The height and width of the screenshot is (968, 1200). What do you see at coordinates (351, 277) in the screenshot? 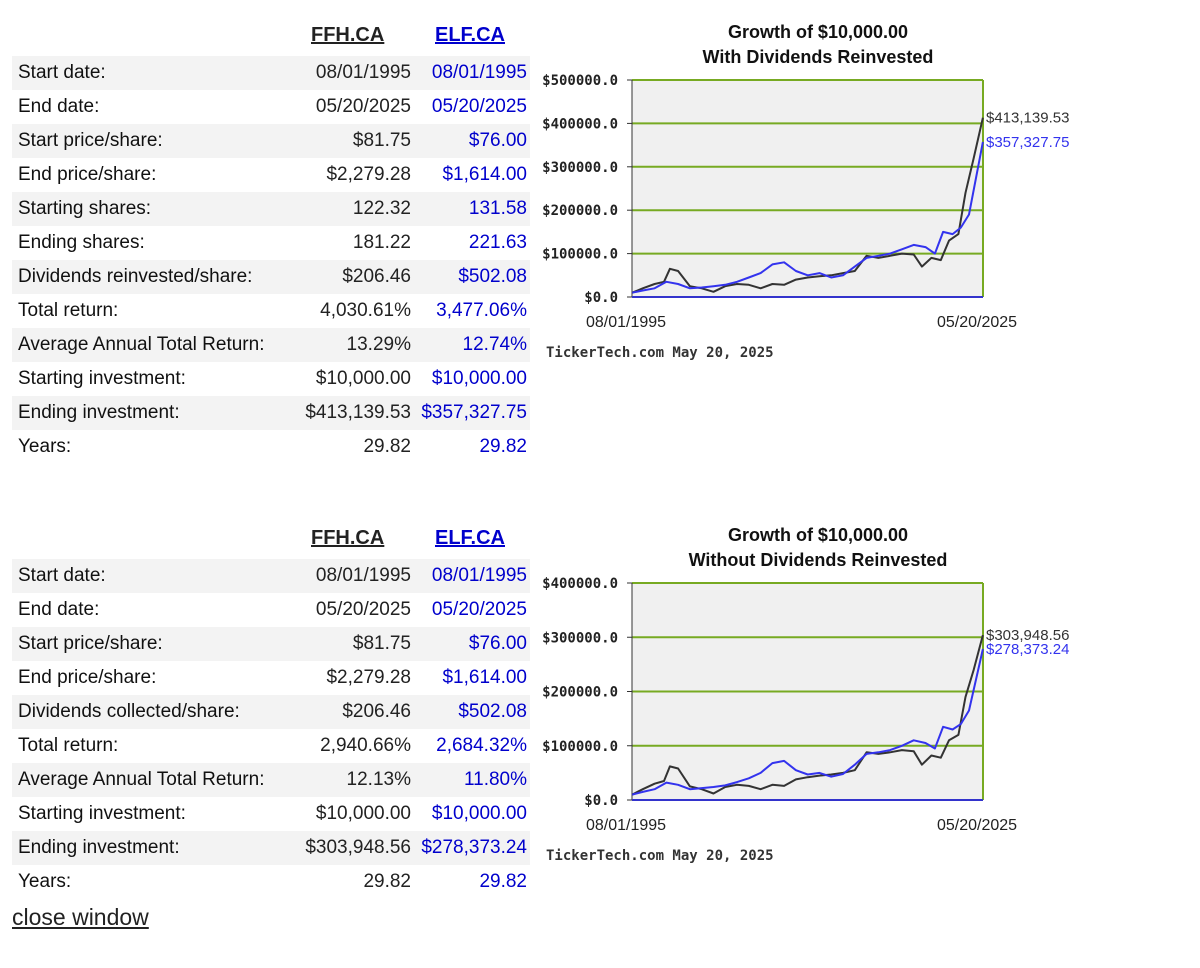
I see `ffh-value: $206.46` at bounding box center [351, 277].